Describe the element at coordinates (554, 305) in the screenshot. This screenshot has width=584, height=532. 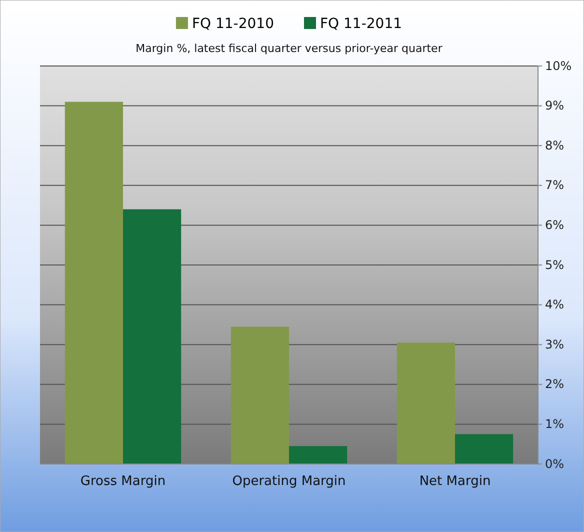
I see `y-tick-label: 4%` at that location.